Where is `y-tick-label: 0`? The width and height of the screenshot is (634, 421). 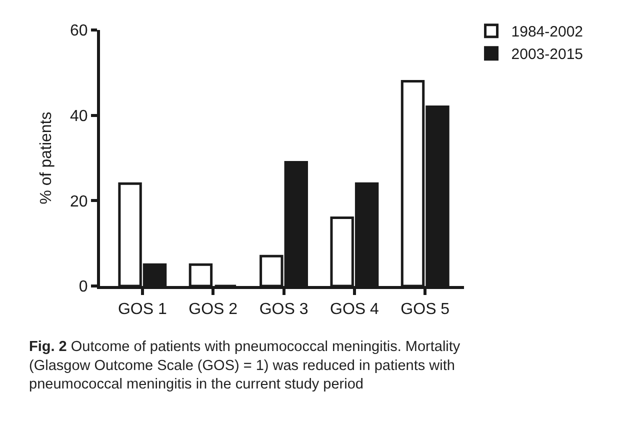 y-tick-label: 0 is located at coordinates (83, 287).